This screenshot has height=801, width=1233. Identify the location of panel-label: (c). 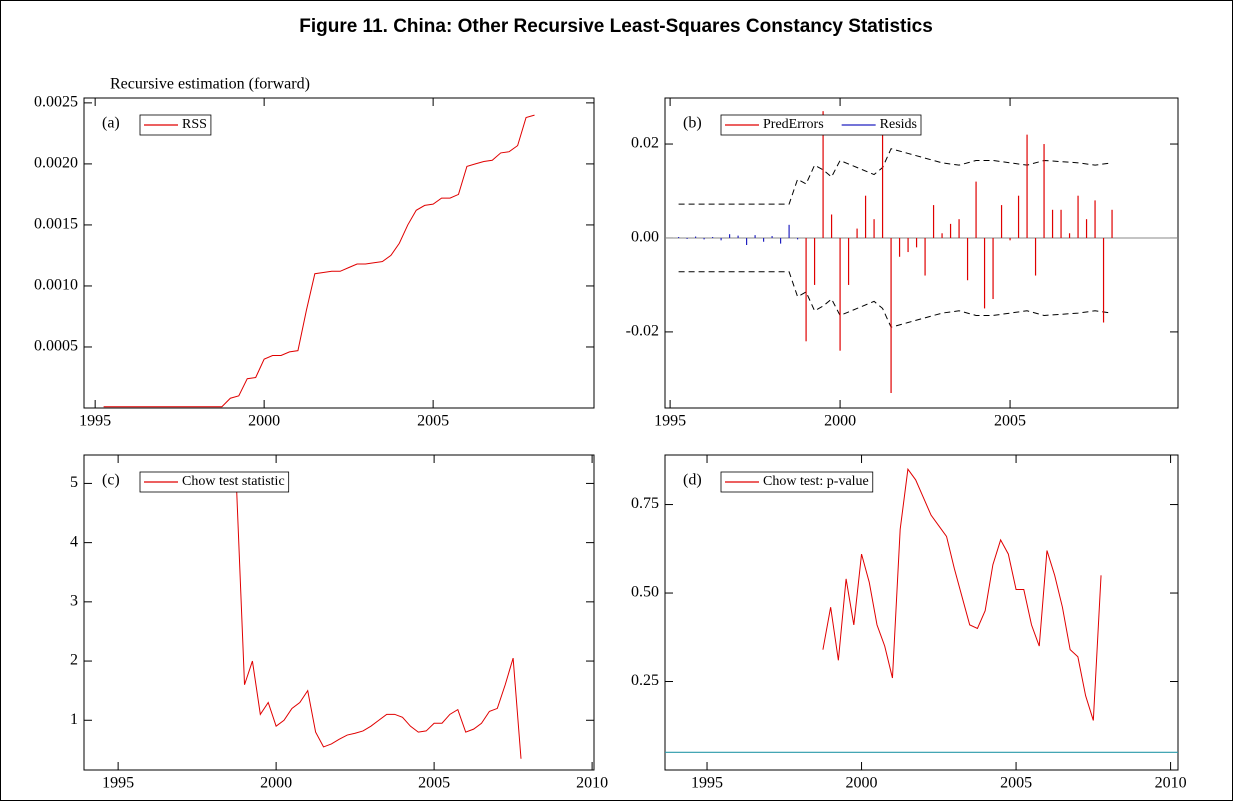
(111, 480).